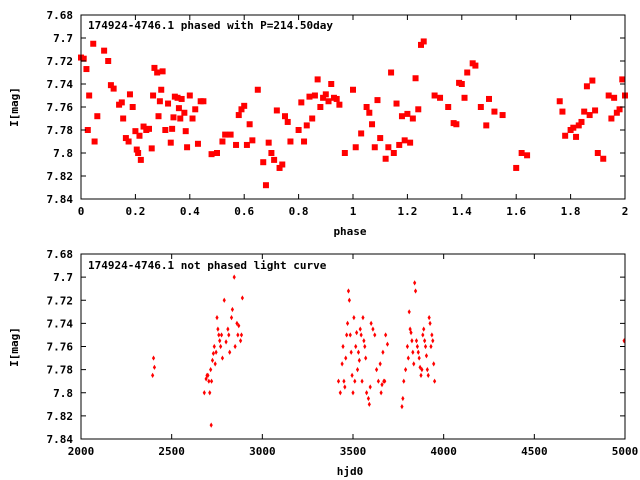  I want to click on phased-x-tick-label: 0.4, so click(190, 211).